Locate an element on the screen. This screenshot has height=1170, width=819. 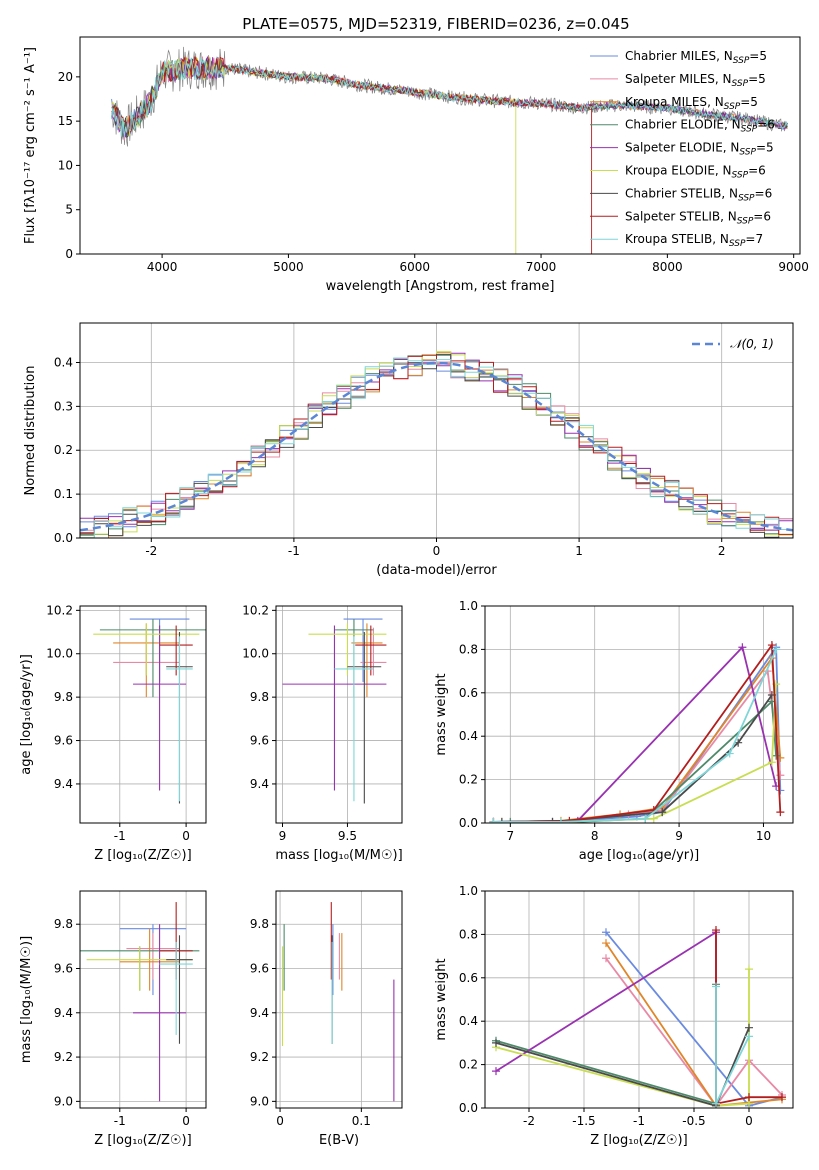
x-tick-label: 10 is located at coordinates (763, 836).